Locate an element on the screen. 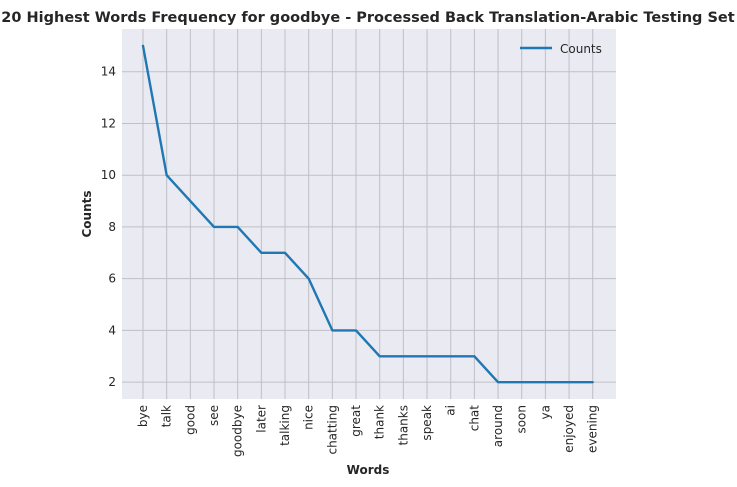  x-axis-label: Words is located at coordinates (368, 470).